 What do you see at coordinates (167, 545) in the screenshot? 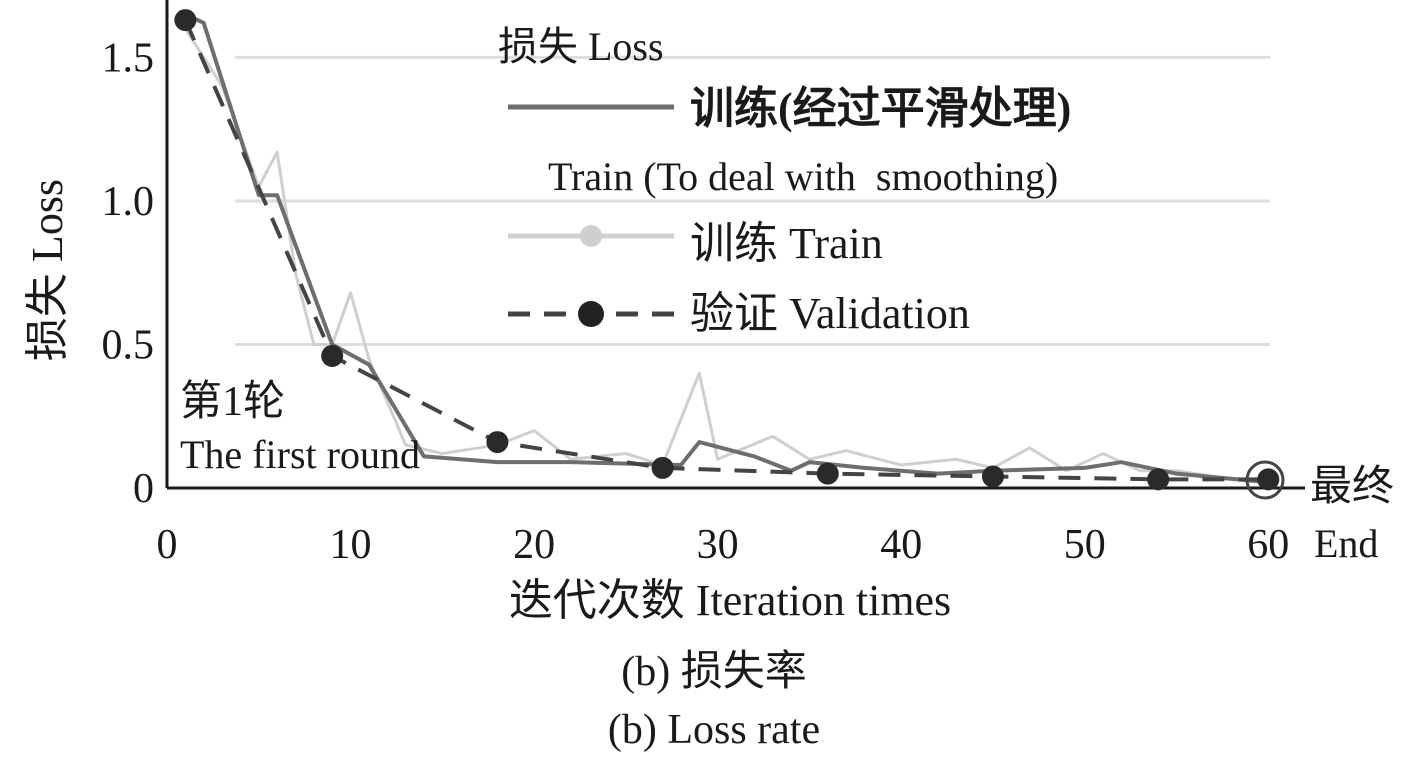
I see `x-tick-label: 0` at bounding box center [167, 545].